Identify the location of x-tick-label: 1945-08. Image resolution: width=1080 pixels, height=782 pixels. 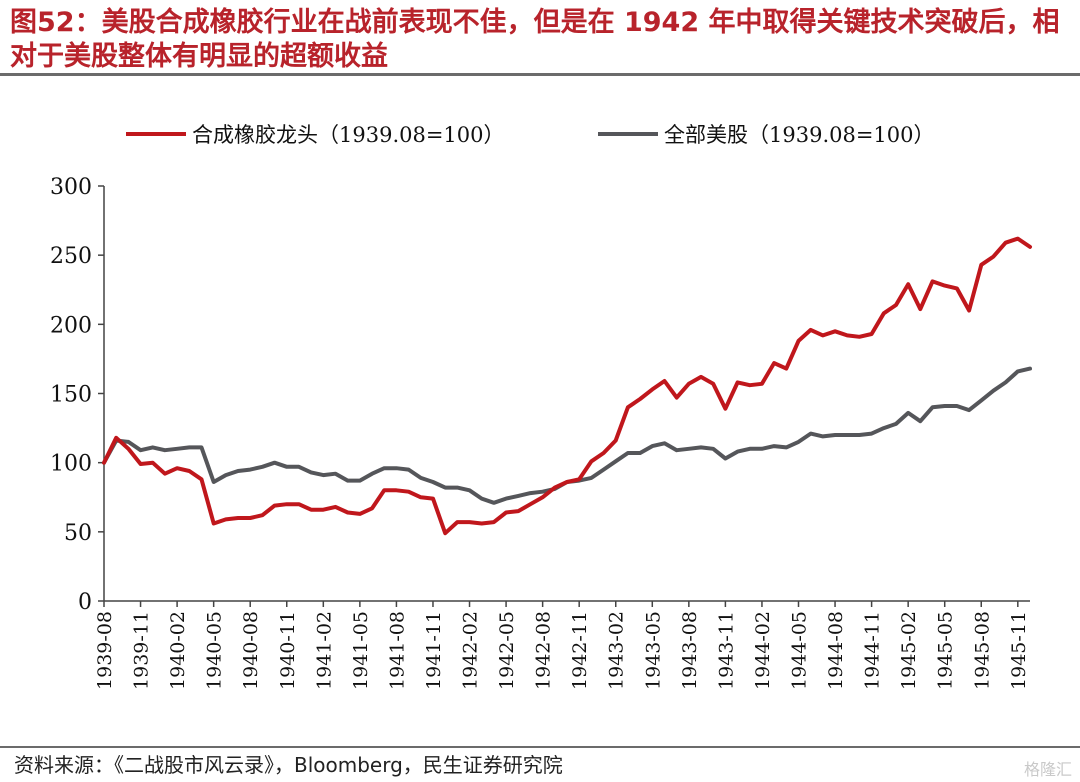
(982, 650).